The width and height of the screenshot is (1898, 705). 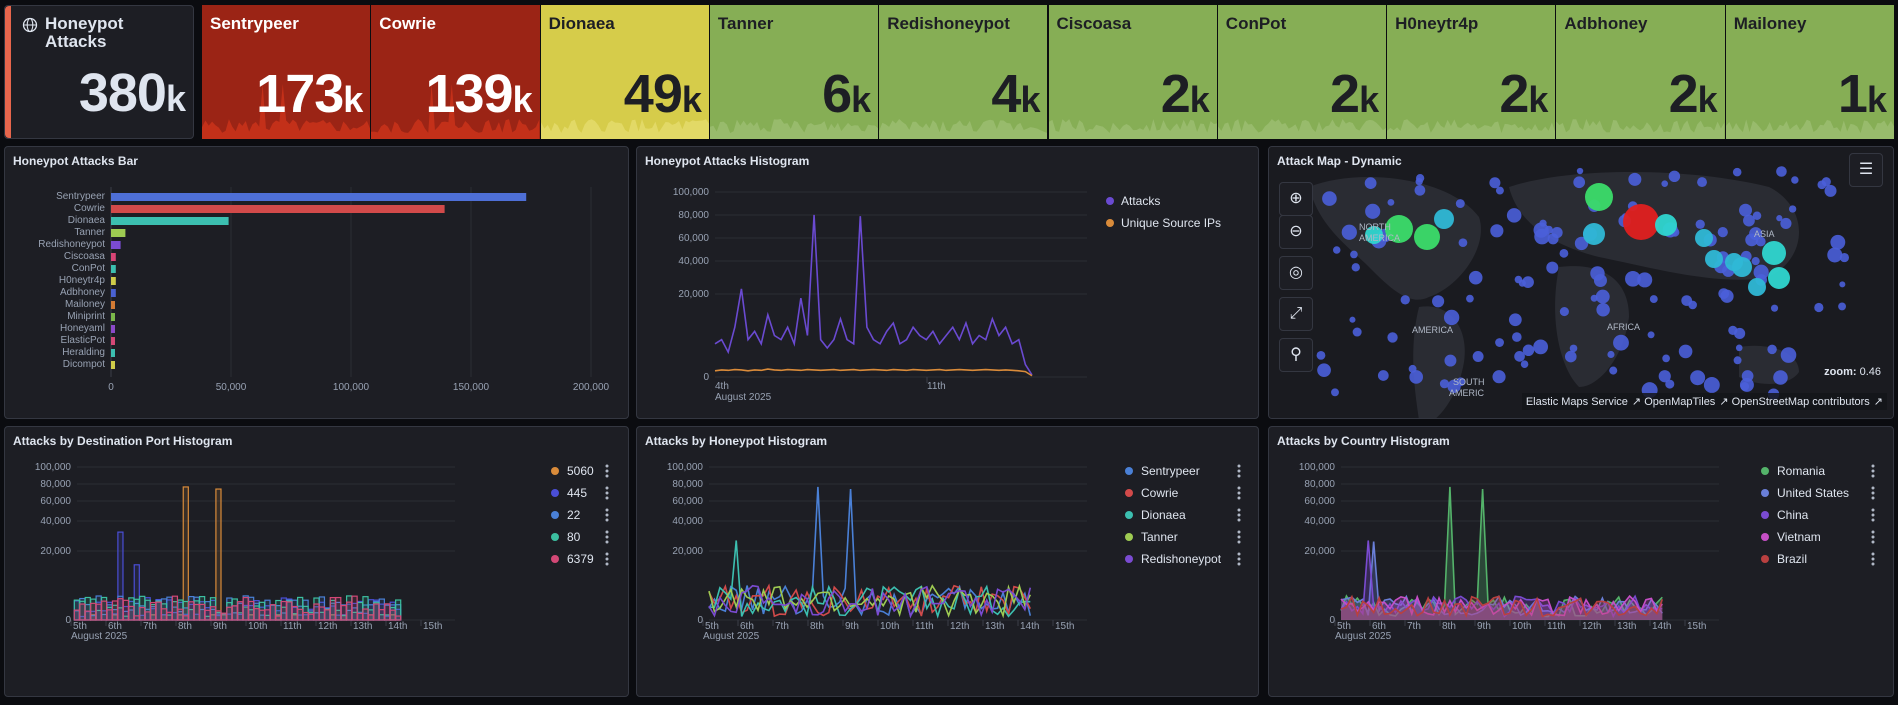 I want to click on series-line-attacks, so click(x=873, y=295).